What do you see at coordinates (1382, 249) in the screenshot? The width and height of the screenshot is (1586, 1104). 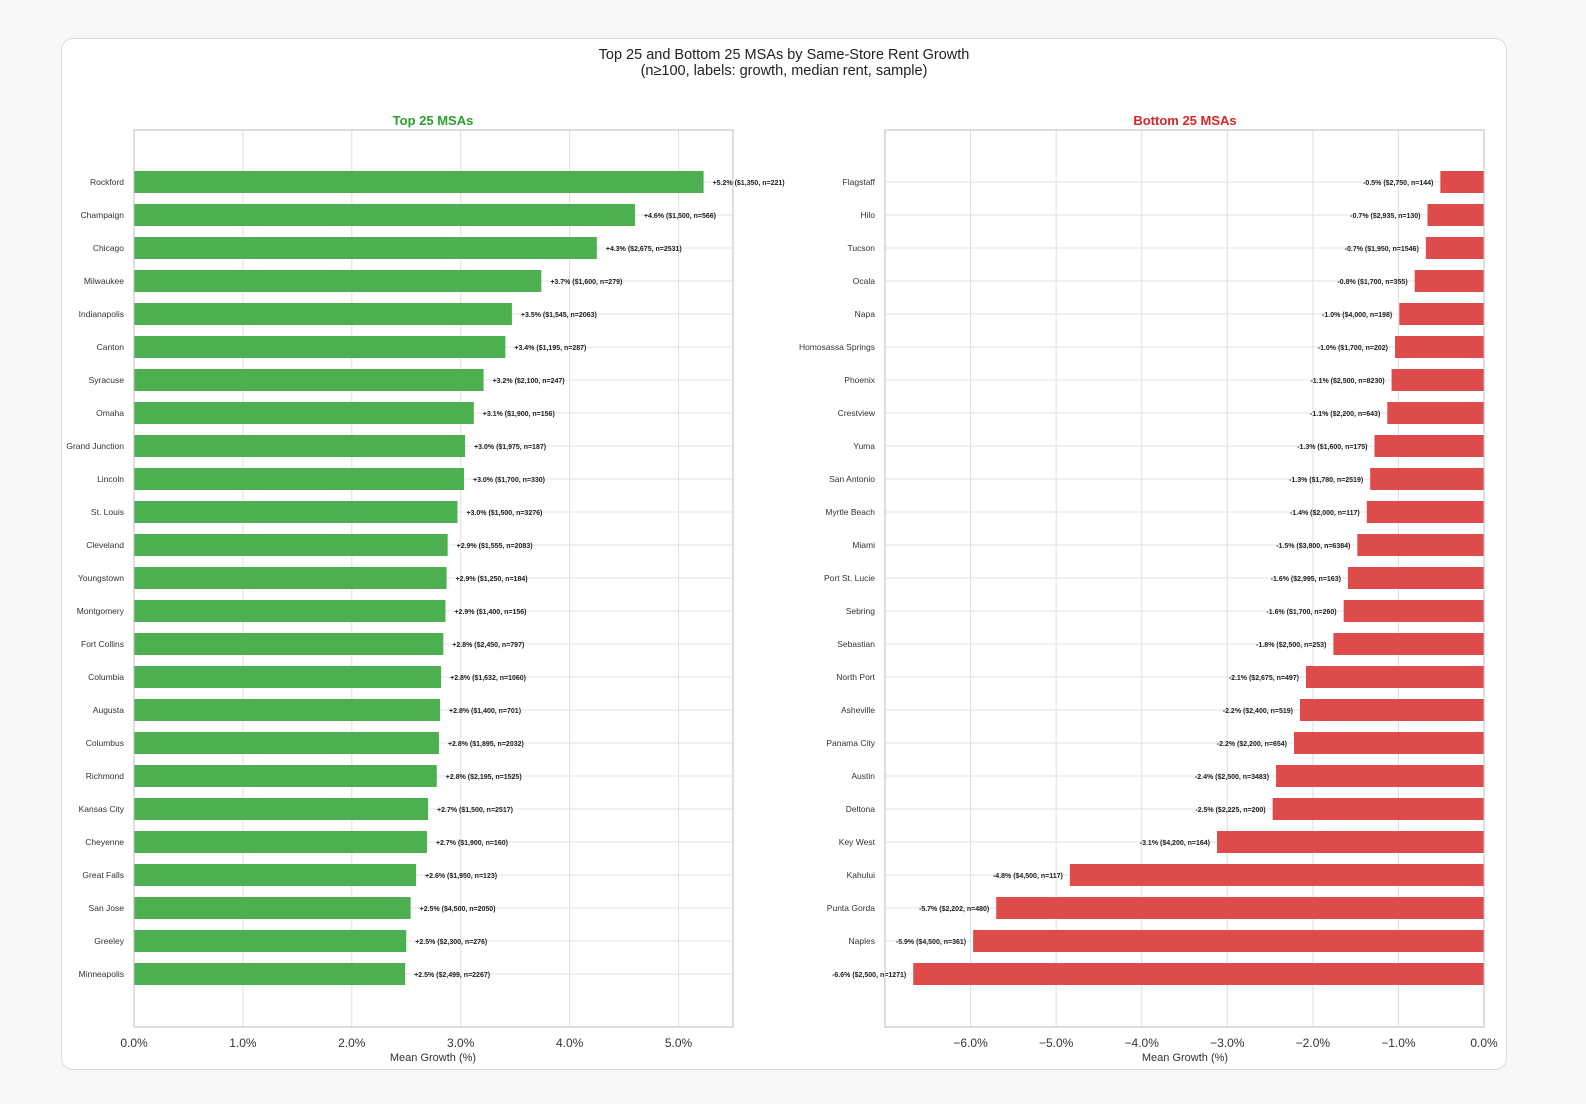 I see `bar-data-label: -0.7% ($1,950, n=1546)` at bounding box center [1382, 249].